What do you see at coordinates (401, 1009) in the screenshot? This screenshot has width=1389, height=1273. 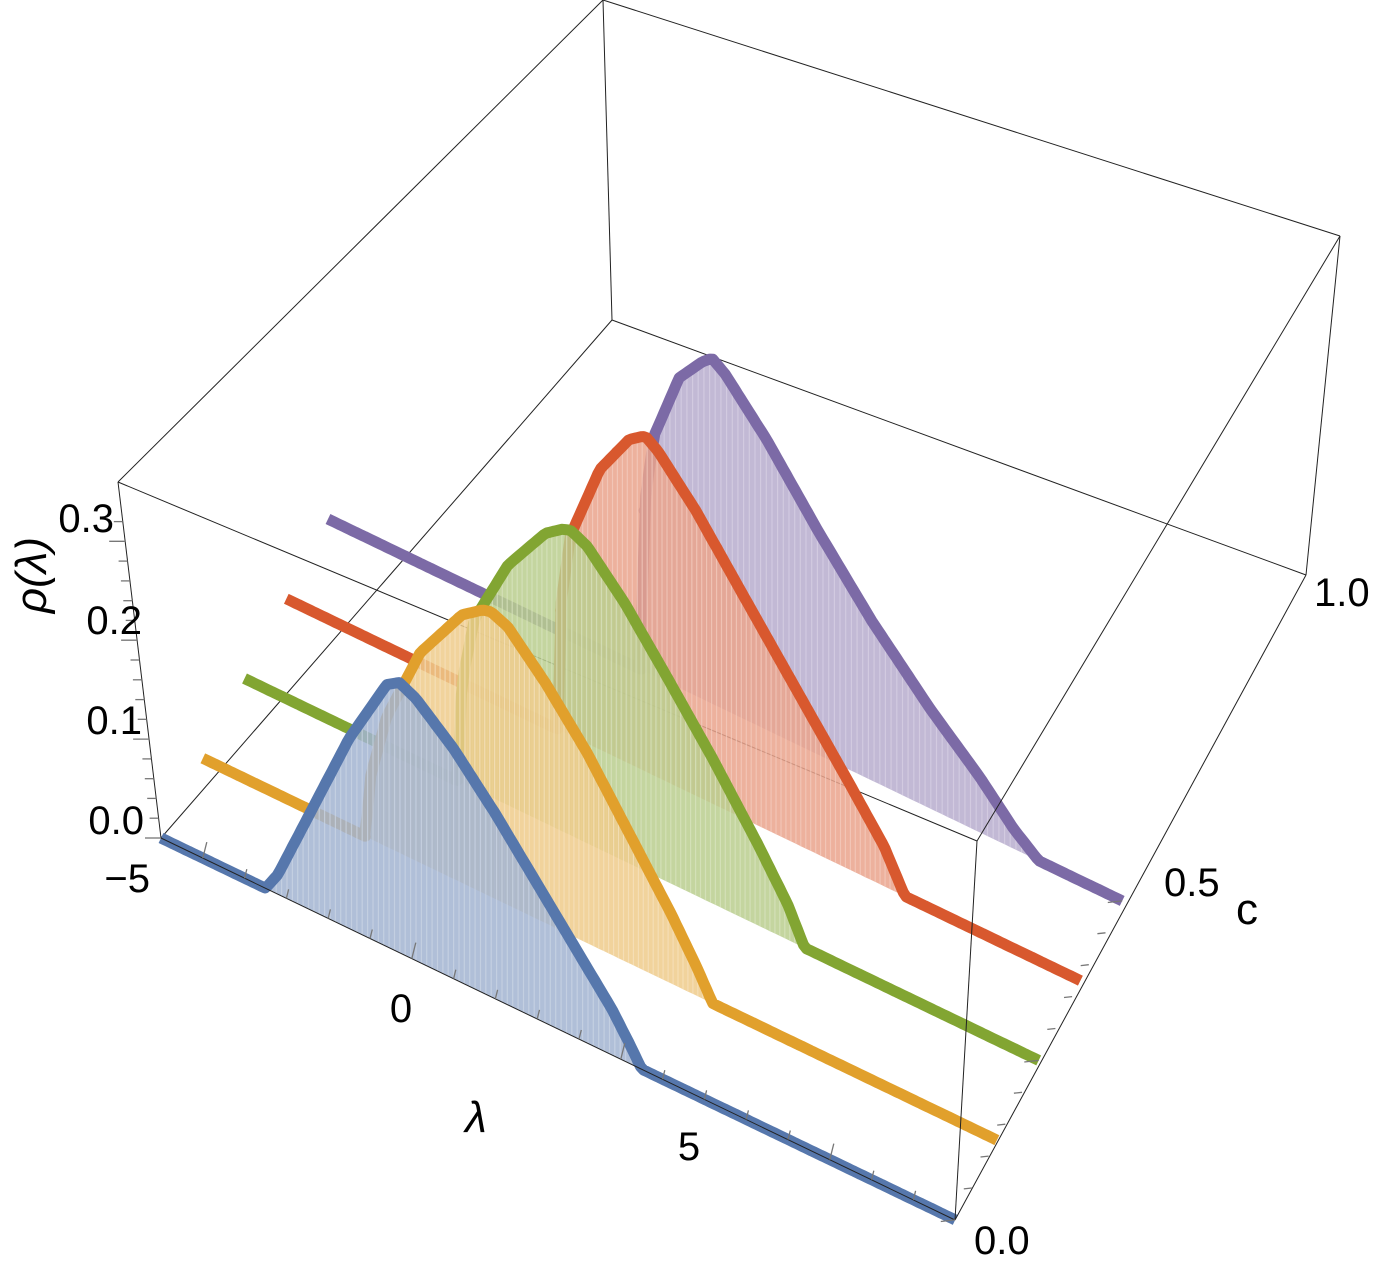 I see `x-tick-label: 0` at bounding box center [401, 1009].